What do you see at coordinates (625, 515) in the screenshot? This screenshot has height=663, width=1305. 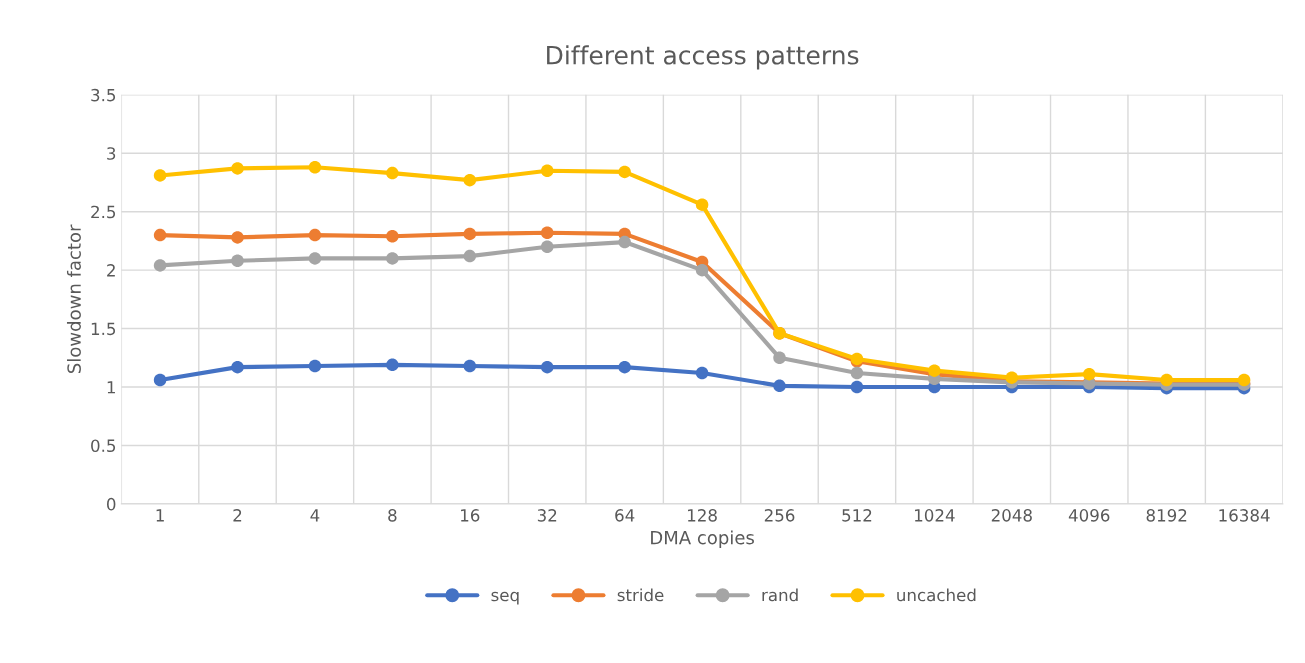 I see `x-tick-label: 64` at bounding box center [625, 515].